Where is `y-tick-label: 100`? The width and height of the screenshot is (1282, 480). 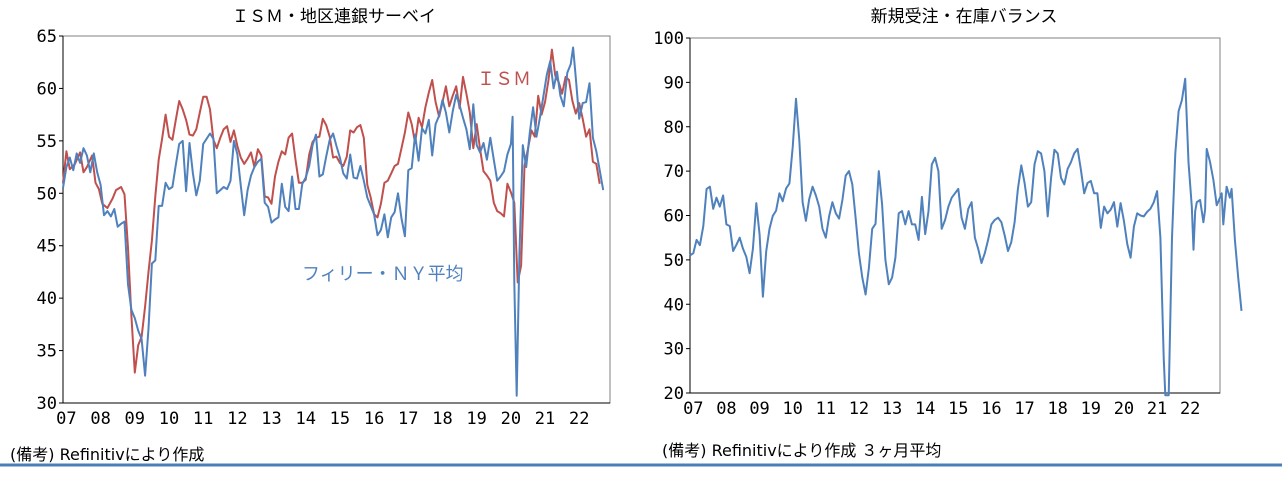 y-tick-label: 100 is located at coordinates (668, 39).